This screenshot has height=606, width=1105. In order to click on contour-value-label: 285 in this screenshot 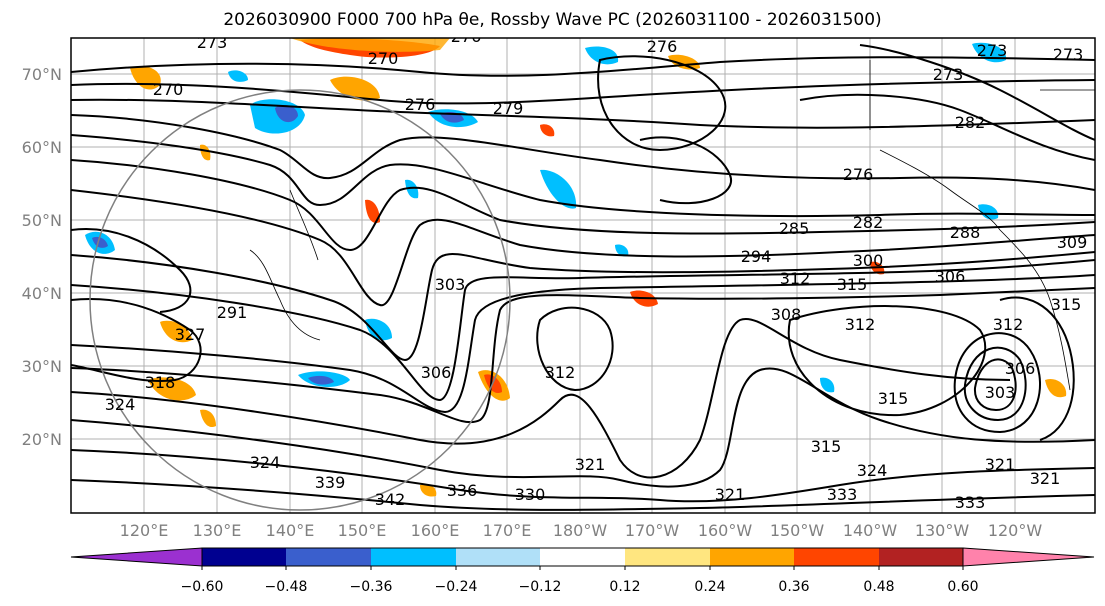, I will do `click(794, 228)`.